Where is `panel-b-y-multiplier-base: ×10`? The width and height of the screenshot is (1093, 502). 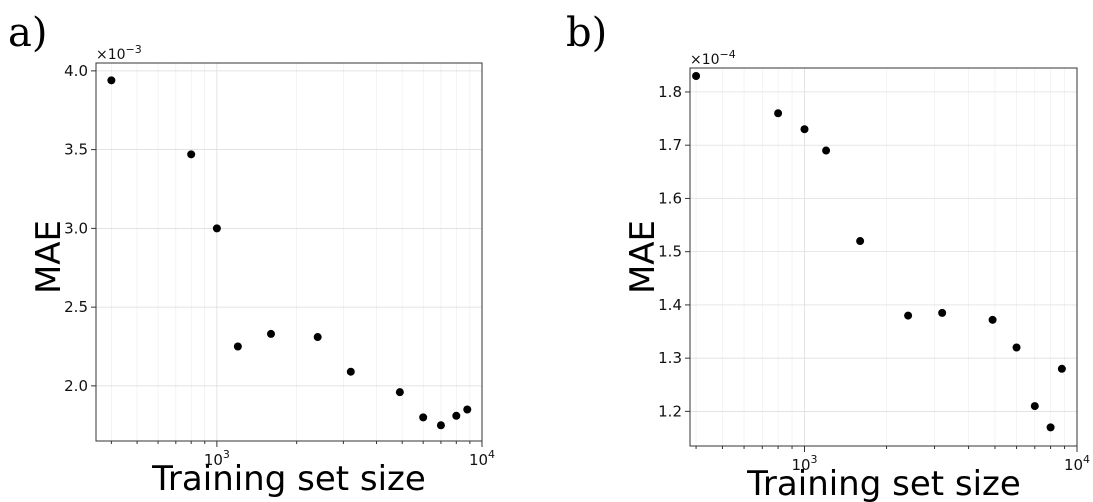 panel-b-y-multiplier-base: ×10 is located at coordinates (705, 60).